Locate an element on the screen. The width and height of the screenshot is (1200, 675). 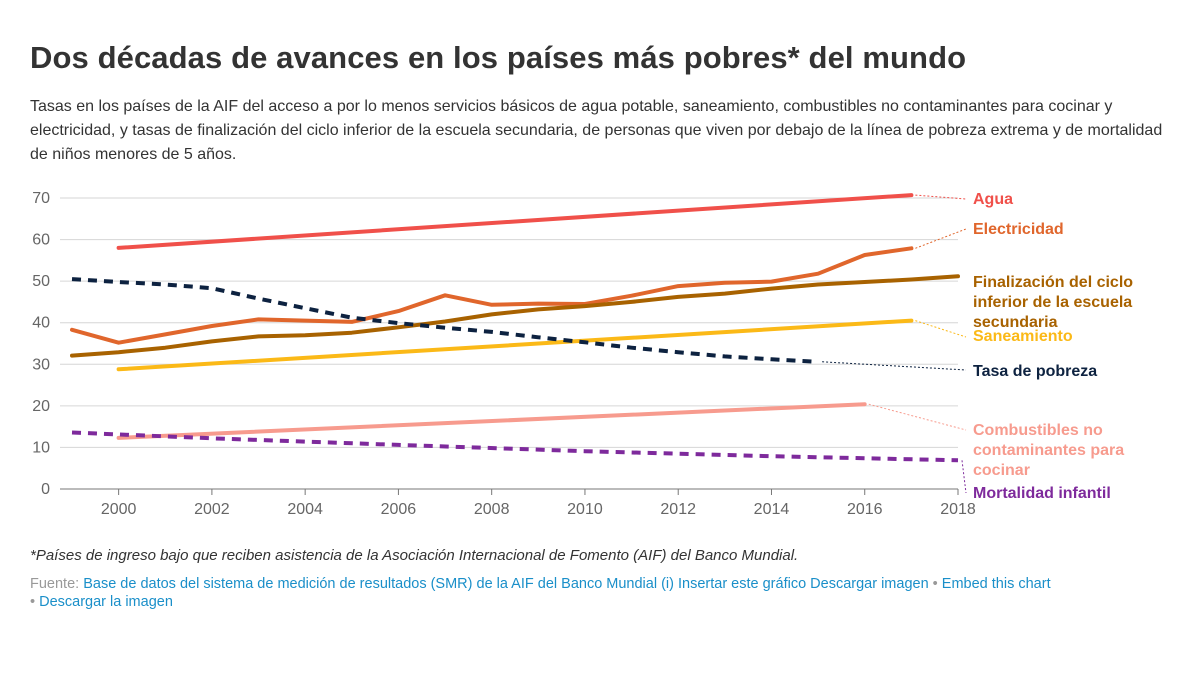
y-tick-label: 10 is located at coordinates (41, 447).